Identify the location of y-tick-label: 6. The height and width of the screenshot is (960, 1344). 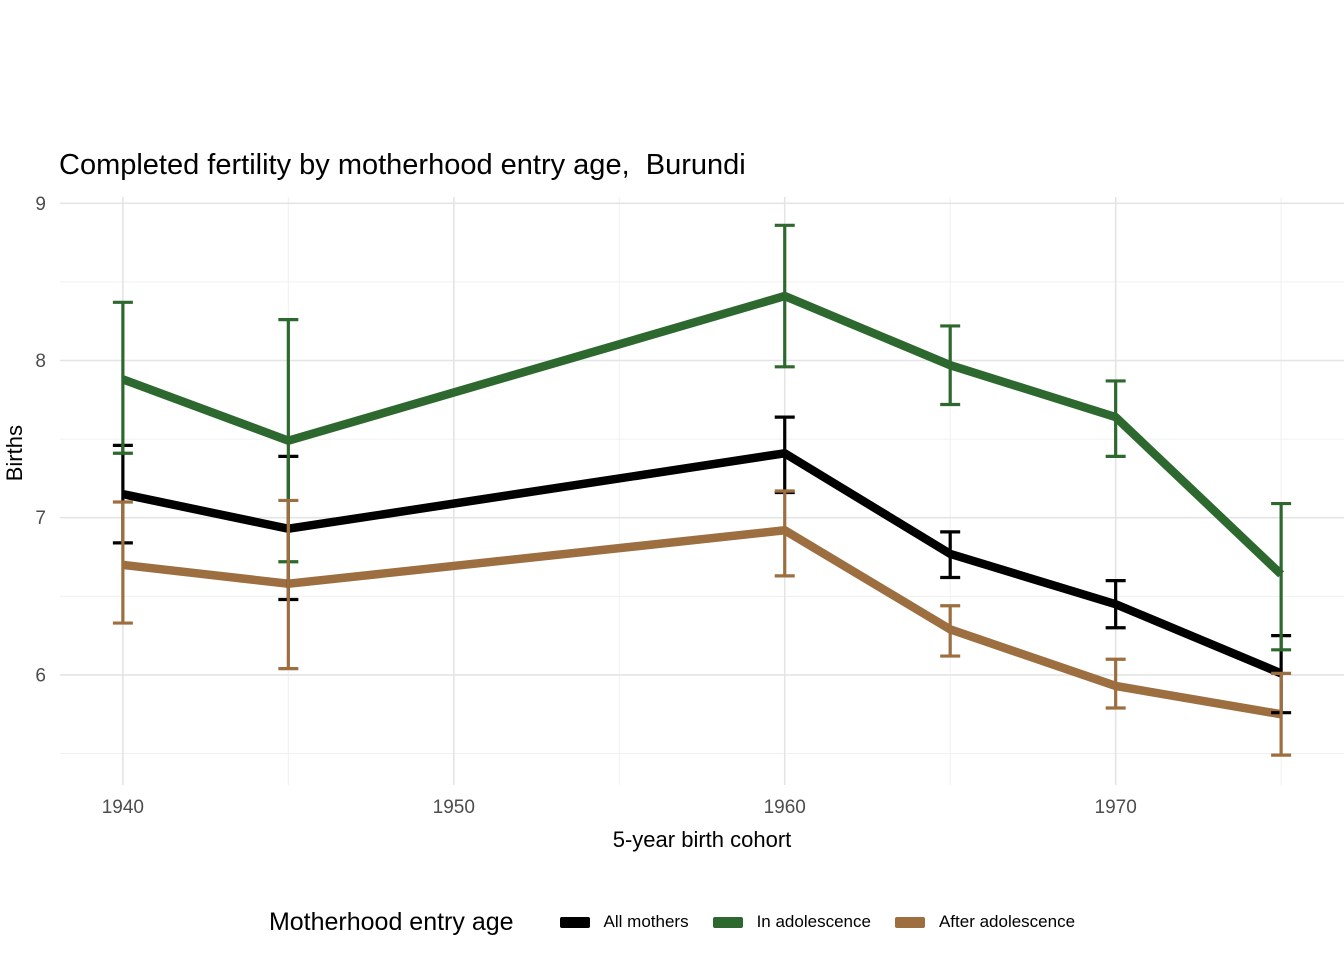
(40, 675).